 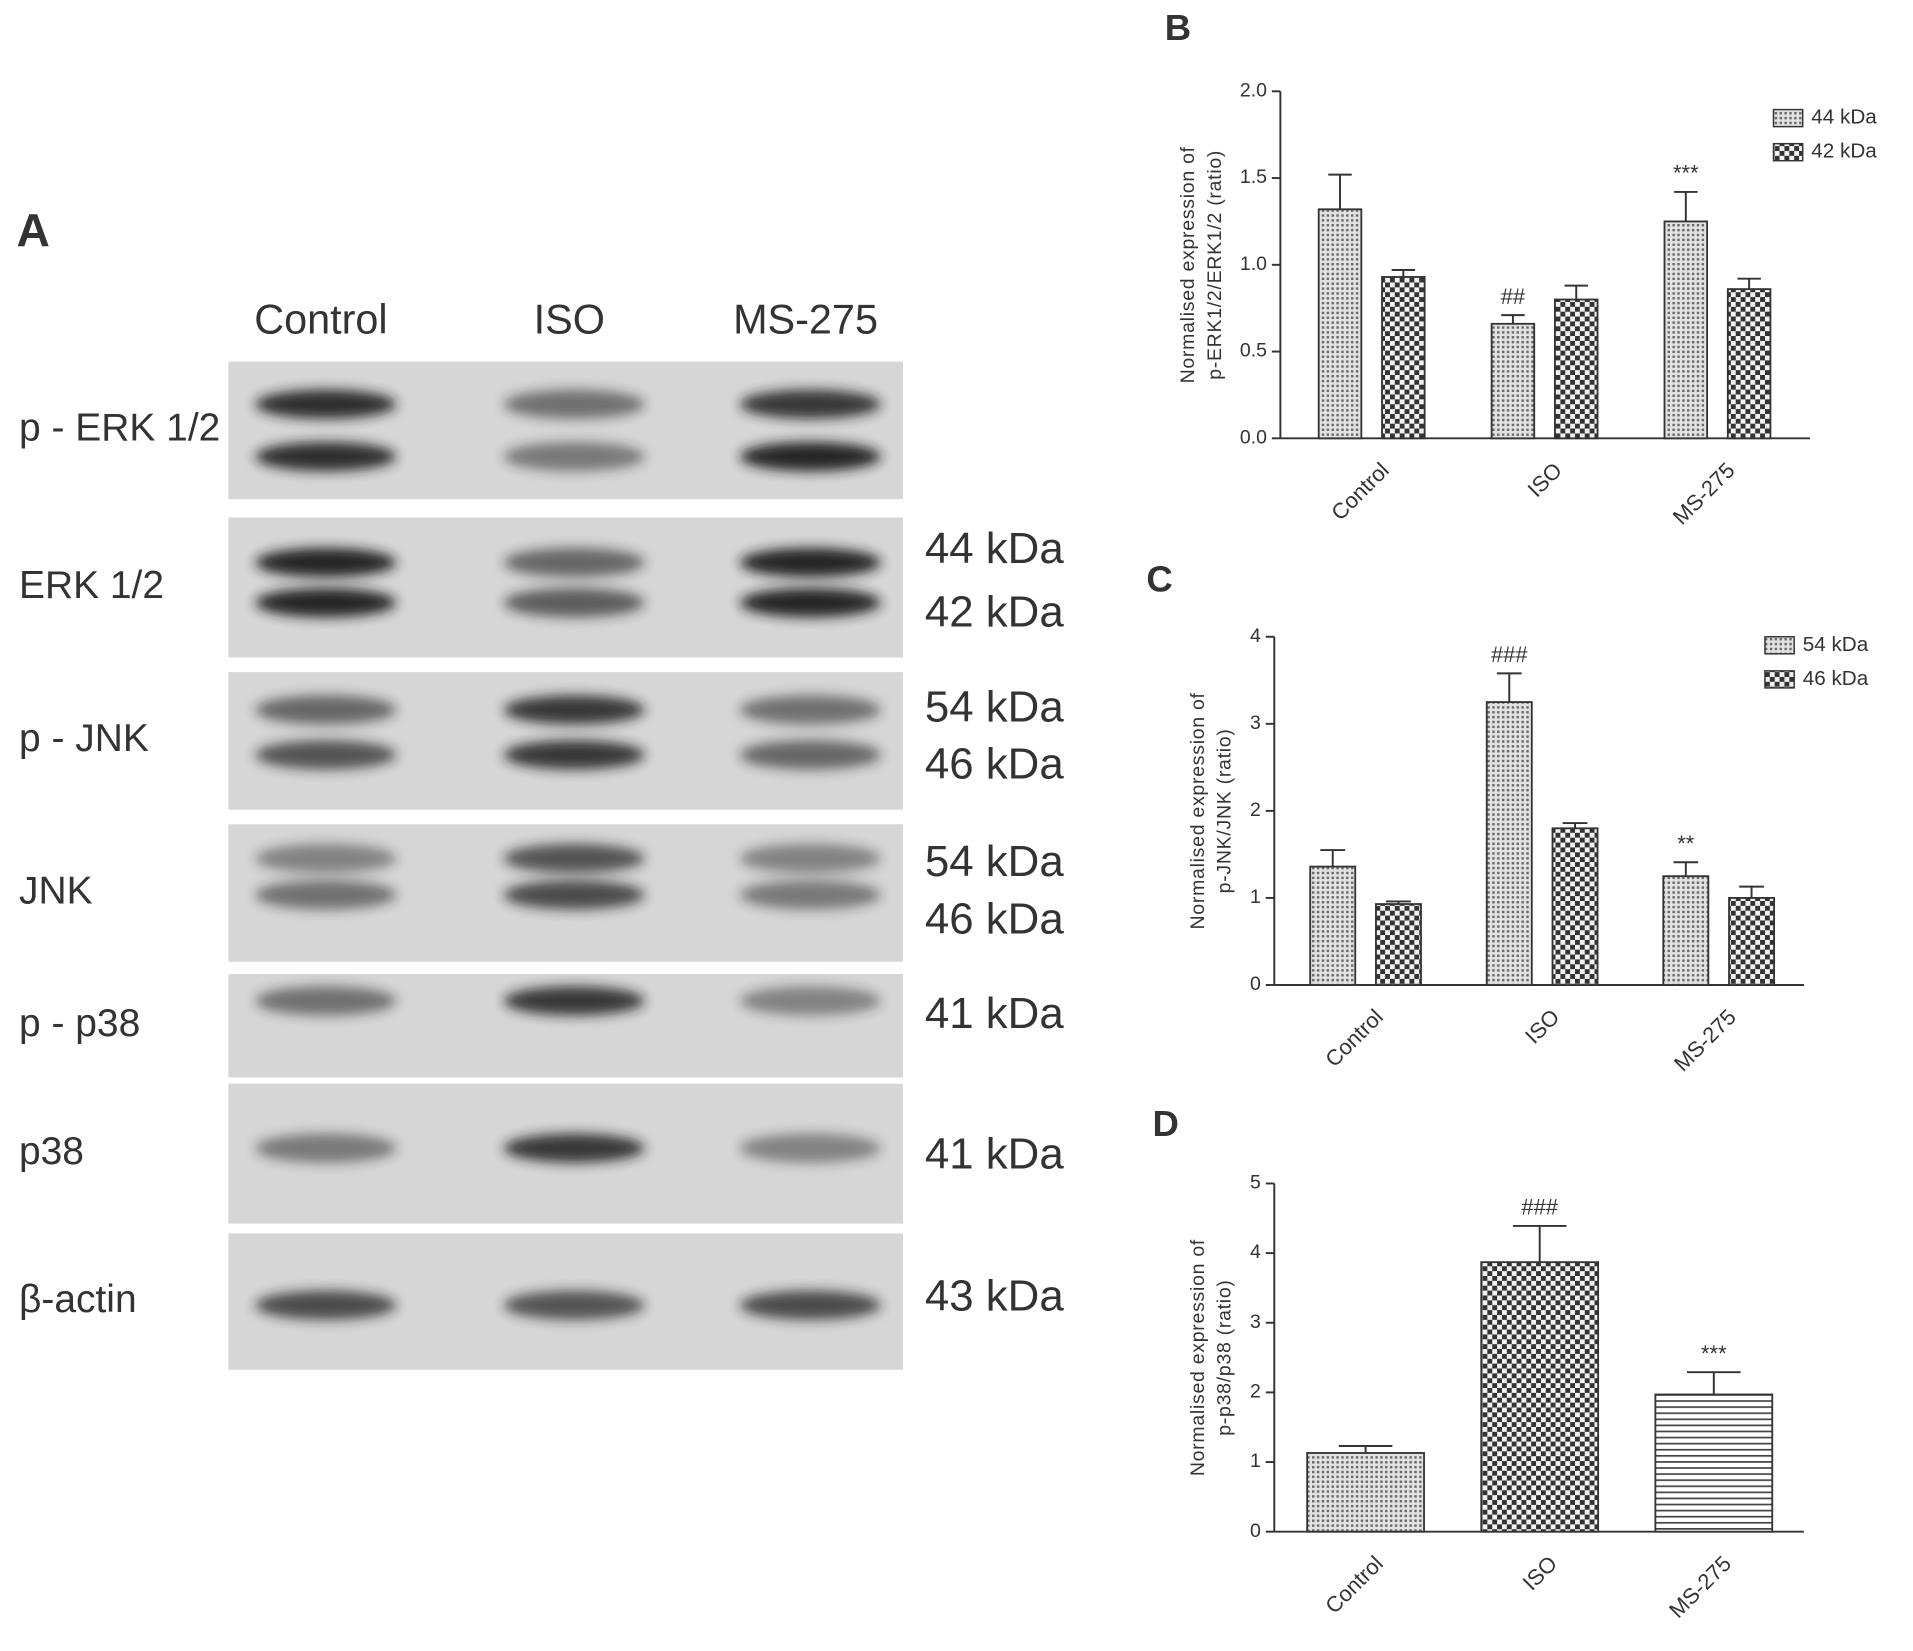 I want to click on size-label: 44 kDa, so click(x=994, y=548).